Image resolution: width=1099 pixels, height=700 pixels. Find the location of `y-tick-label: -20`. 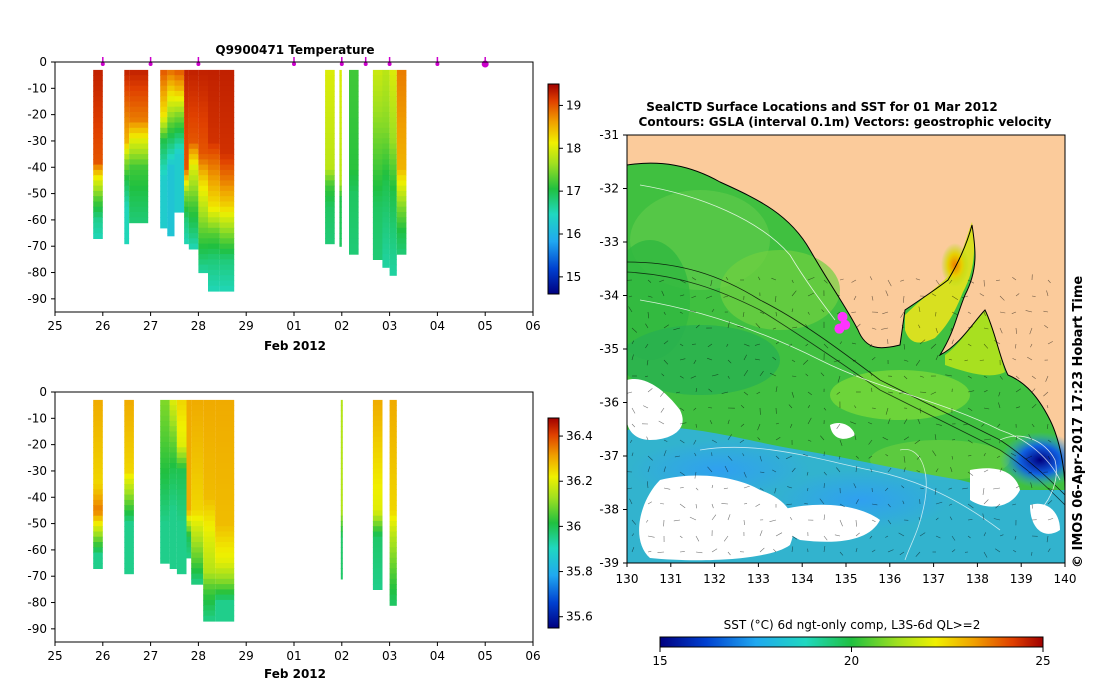

y-tick-label: -20 is located at coordinates (37, 445).